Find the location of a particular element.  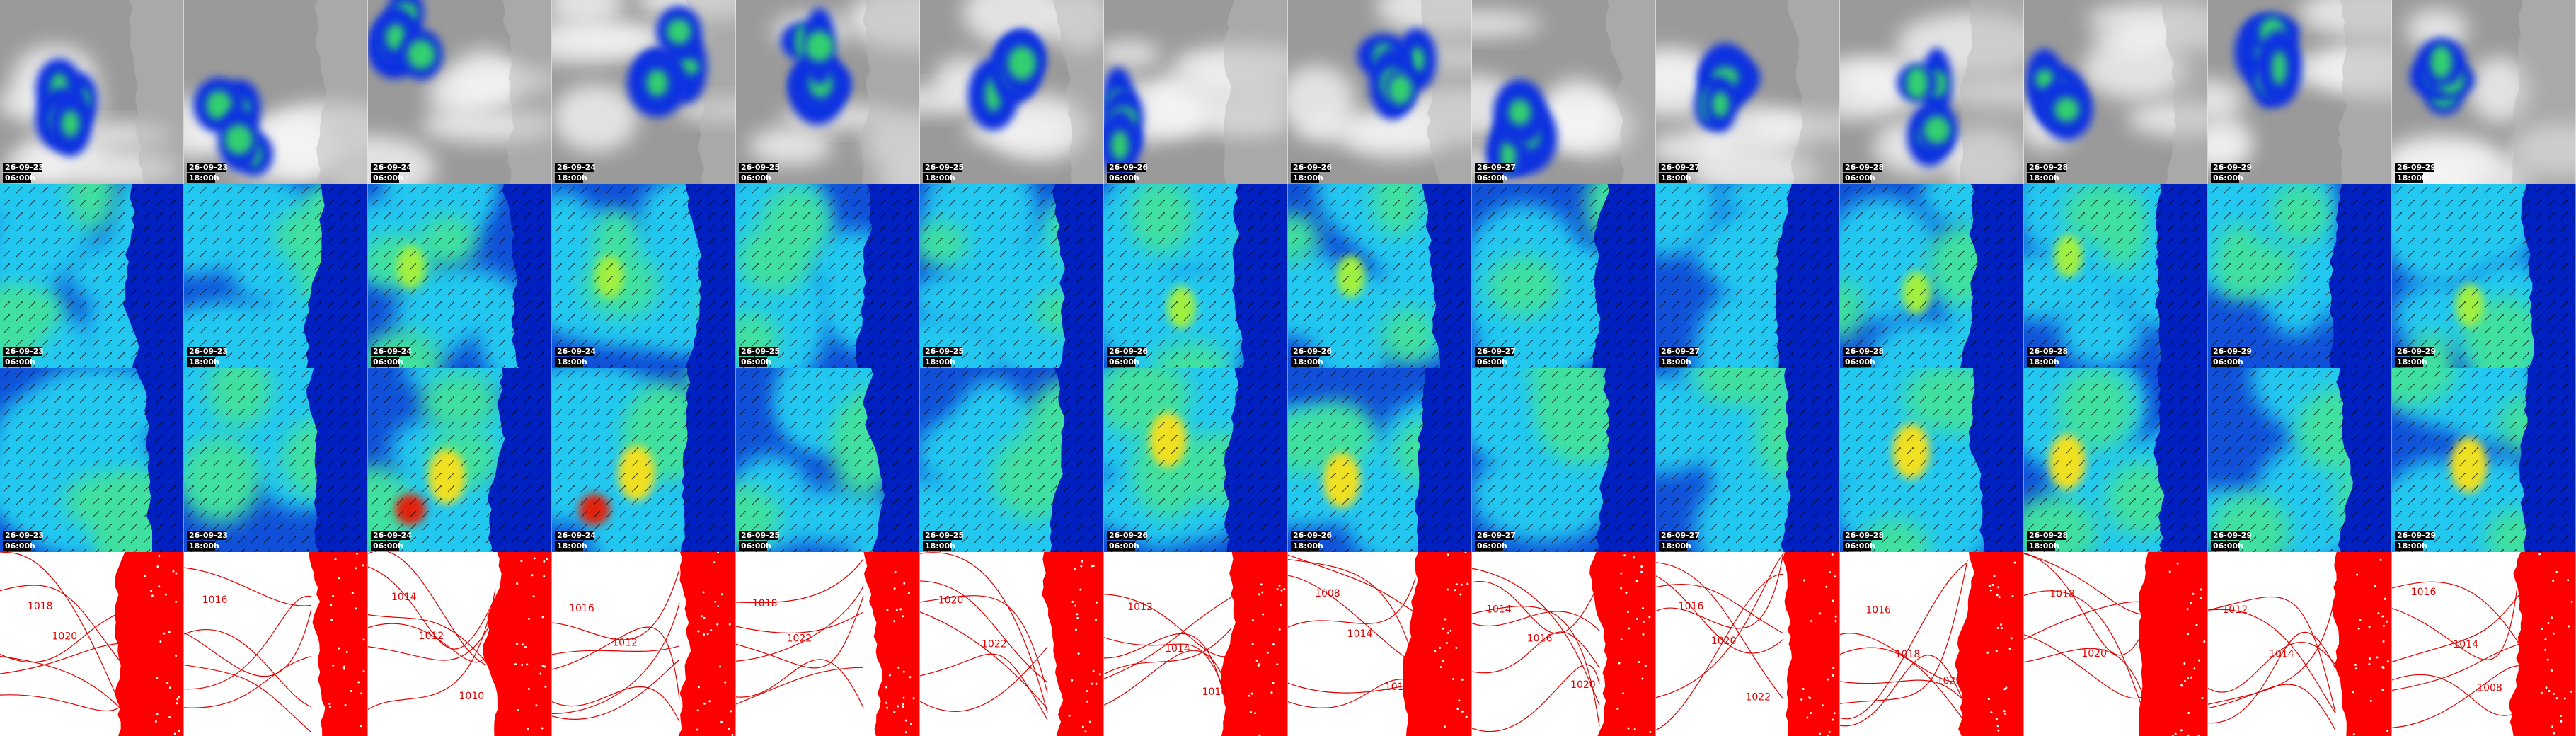

map: 1016 1012 is located at coordinates (644, 644).